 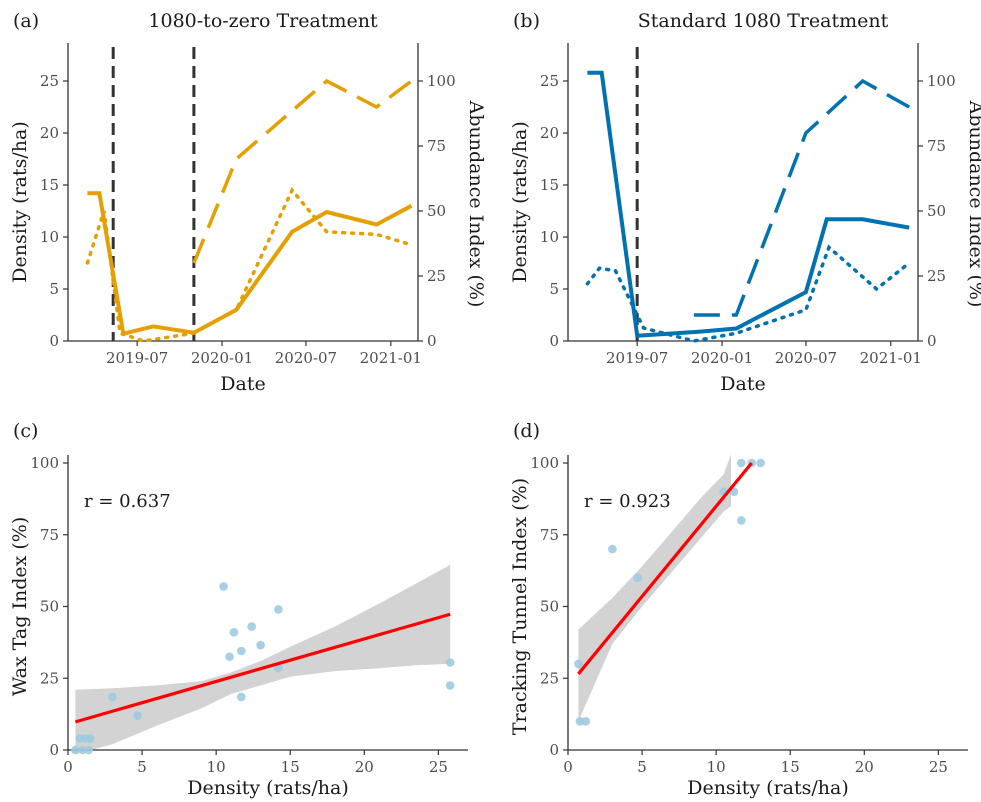 What do you see at coordinates (627, 501) in the screenshot?
I see `correlation-annotation: r = 0.923` at bounding box center [627, 501].